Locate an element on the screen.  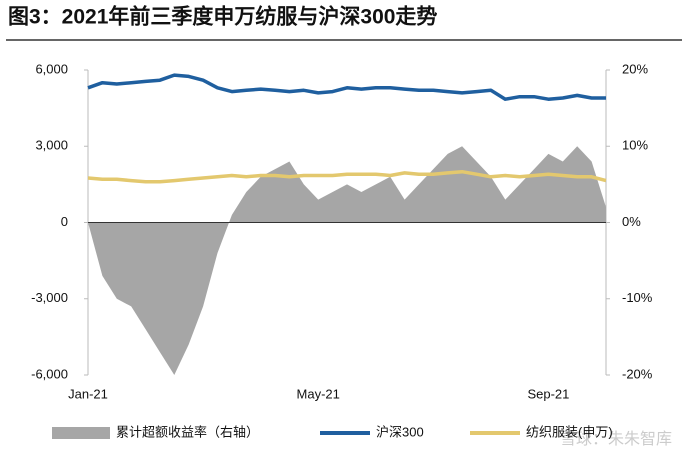
y2-tick-label: 20% is located at coordinates (635, 68).